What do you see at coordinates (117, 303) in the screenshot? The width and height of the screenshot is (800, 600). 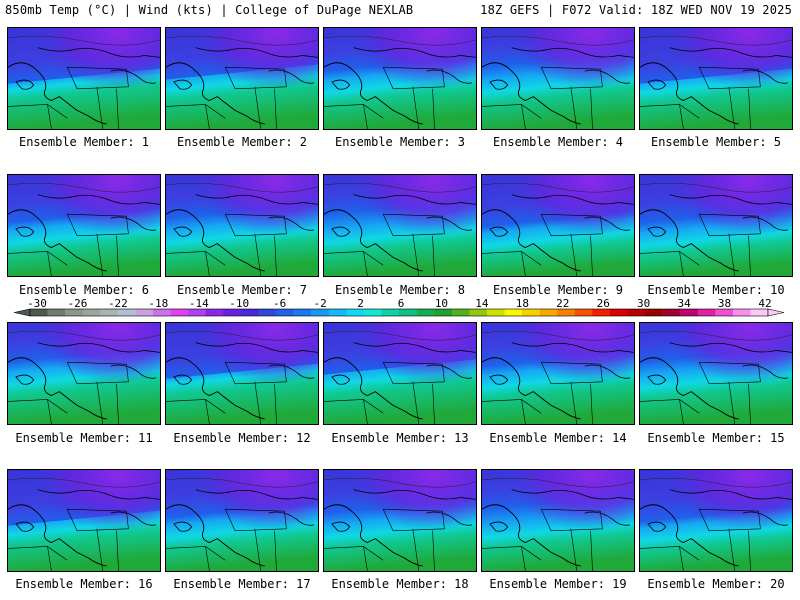 I see `colorbar-tick-label: -22` at bounding box center [117, 303].